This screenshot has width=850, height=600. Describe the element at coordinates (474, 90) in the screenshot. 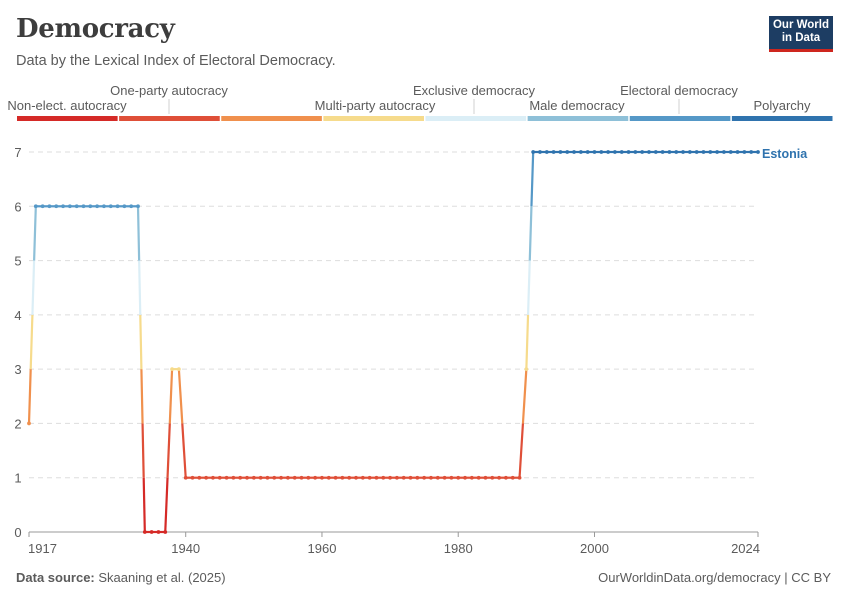

I see `legend-label: Exclusive democracy` at that location.